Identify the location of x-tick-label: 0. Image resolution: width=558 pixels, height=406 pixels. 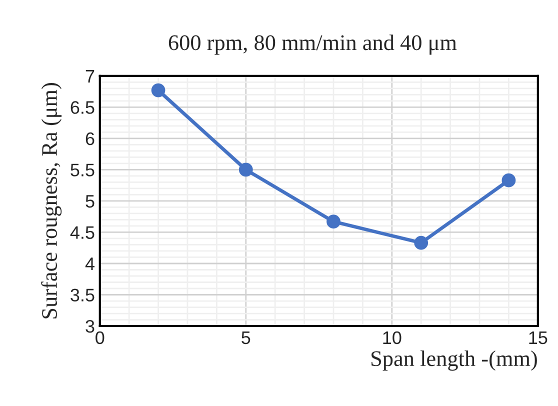
(100, 337).